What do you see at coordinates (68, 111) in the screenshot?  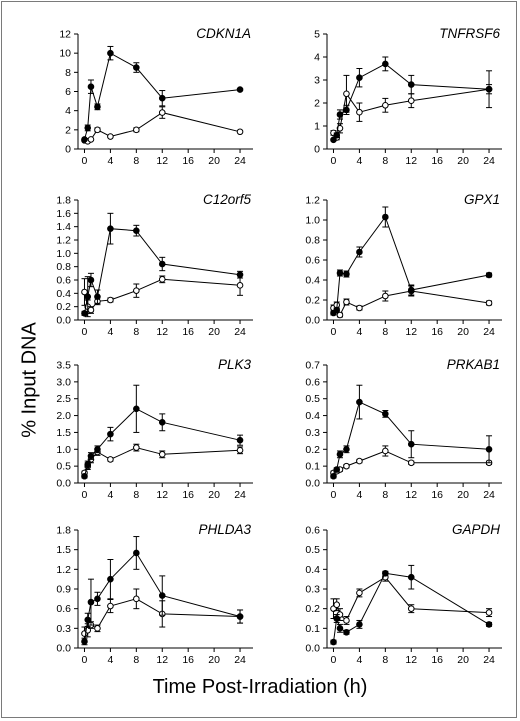 I see `y-tick-label: 4` at bounding box center [68, 111].